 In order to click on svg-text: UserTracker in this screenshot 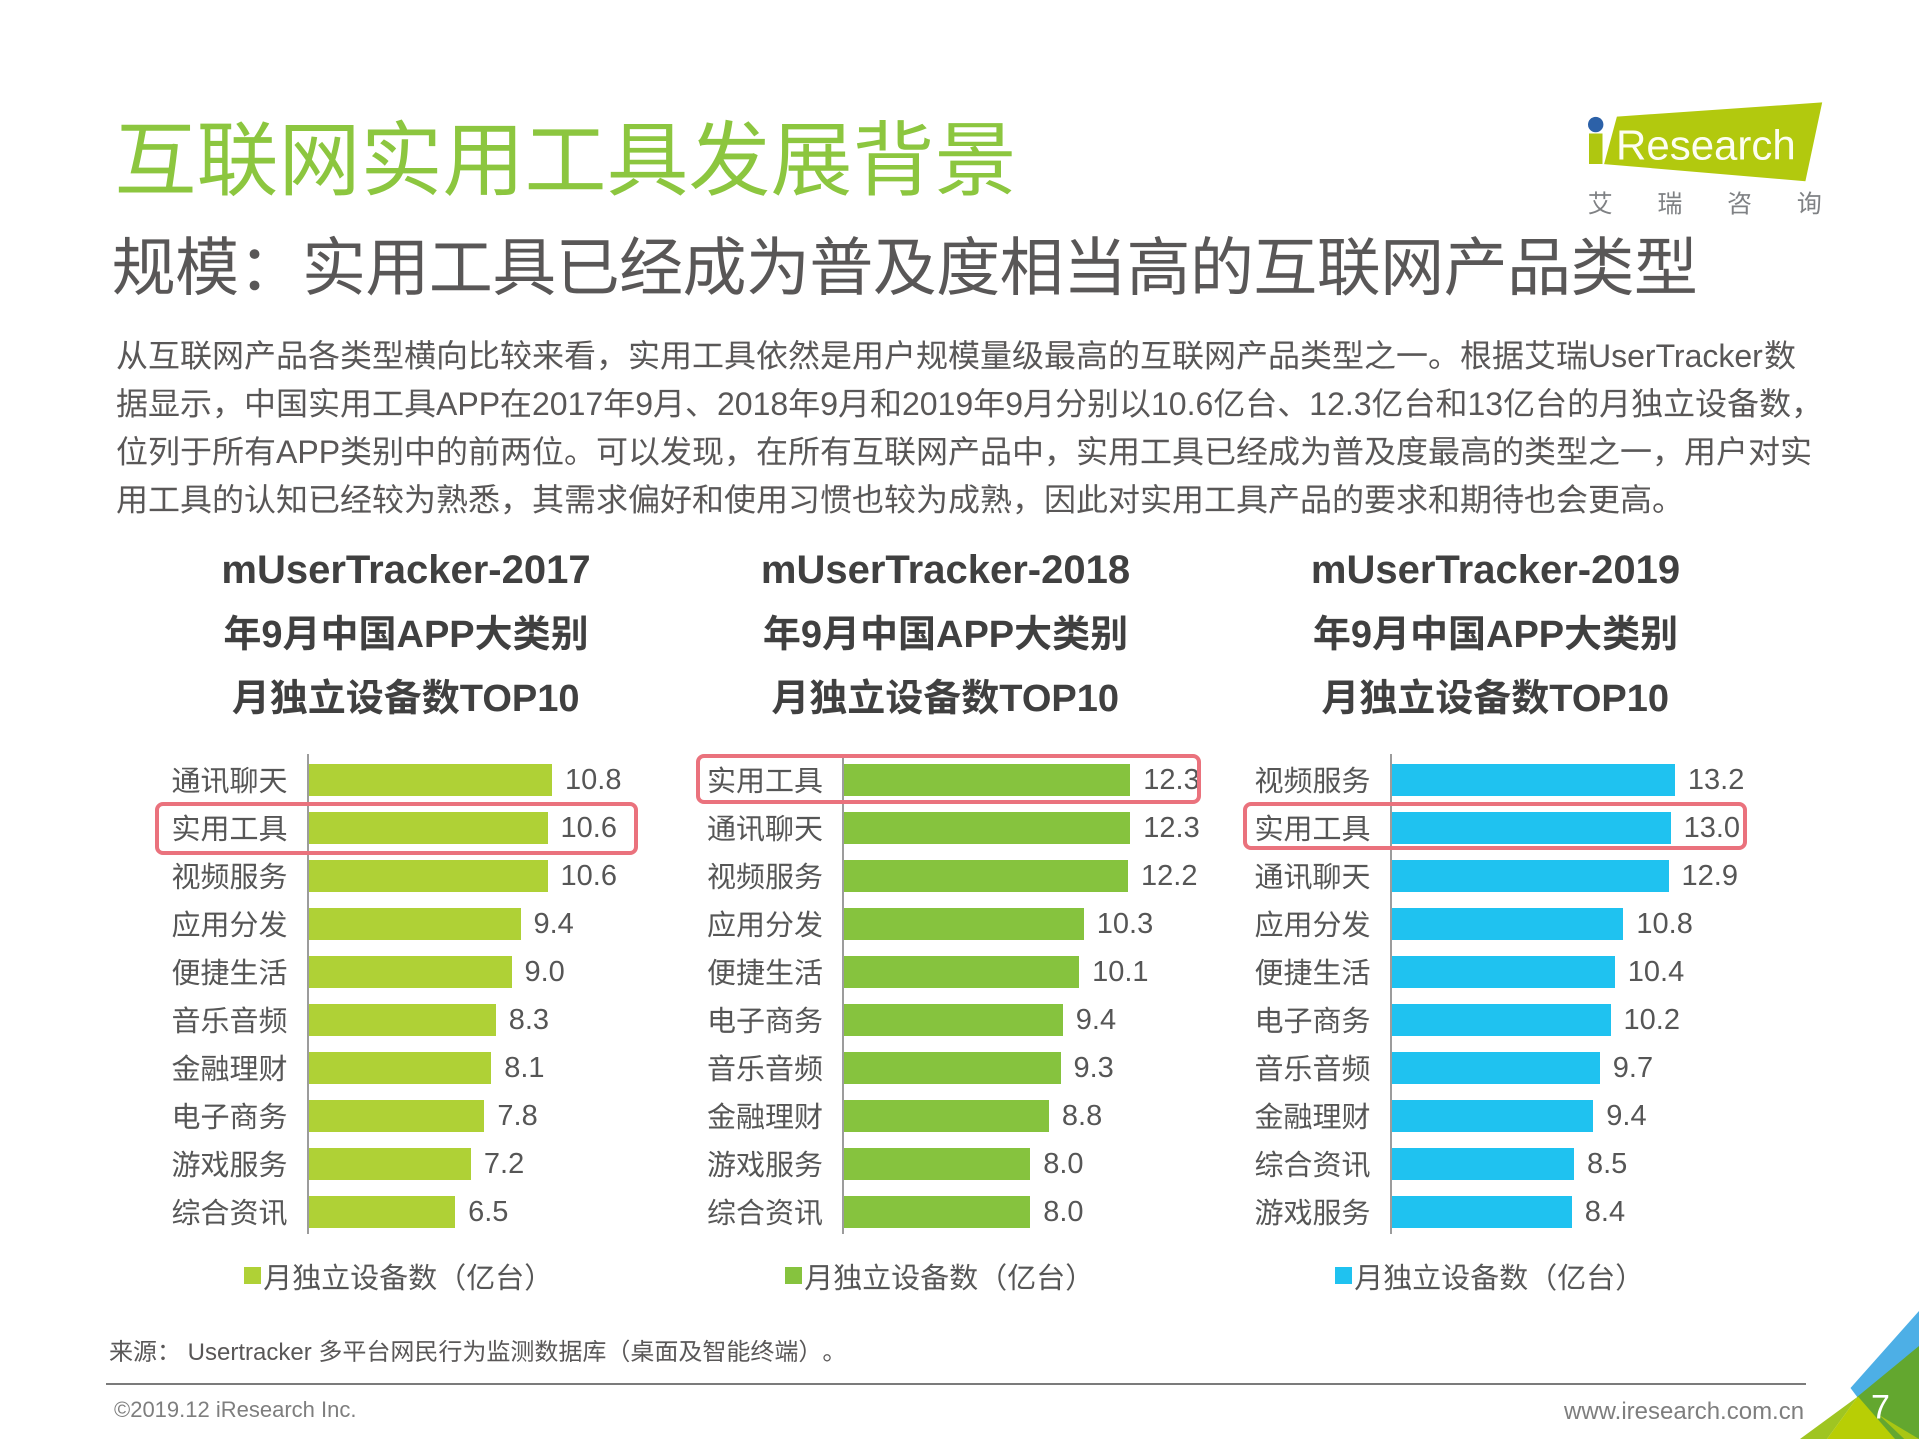, I will do `click(1675, 356)`.